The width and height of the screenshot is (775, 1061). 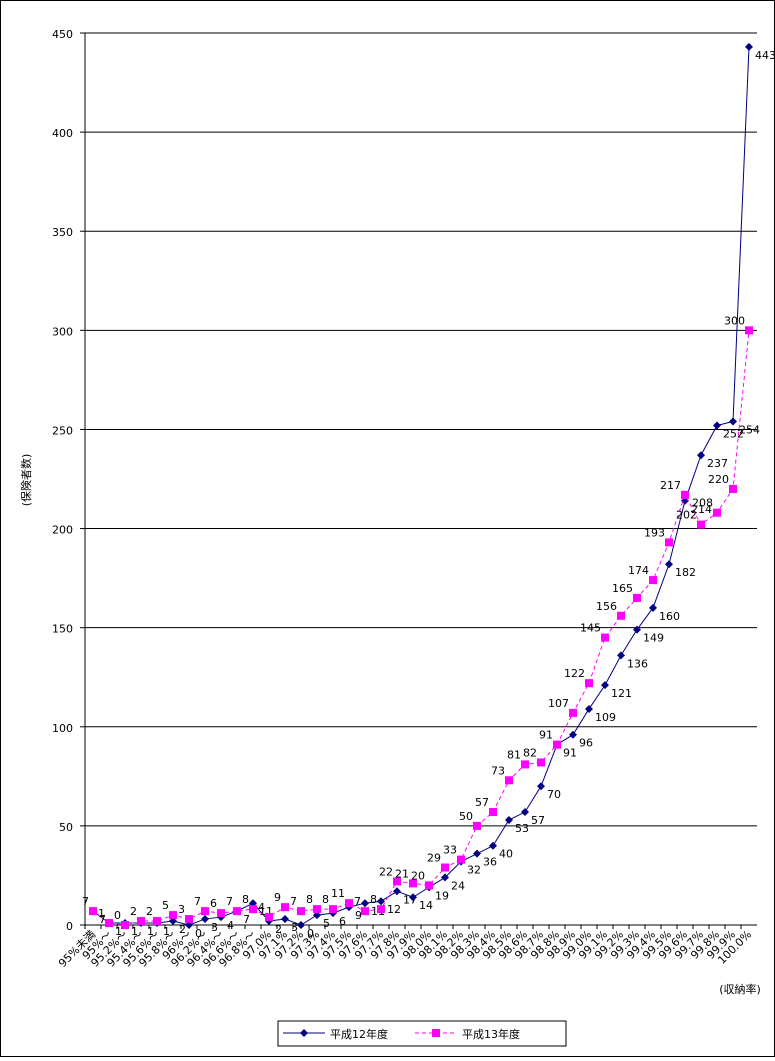 I want to click on data-label: 57, so click(x=538, y=820).